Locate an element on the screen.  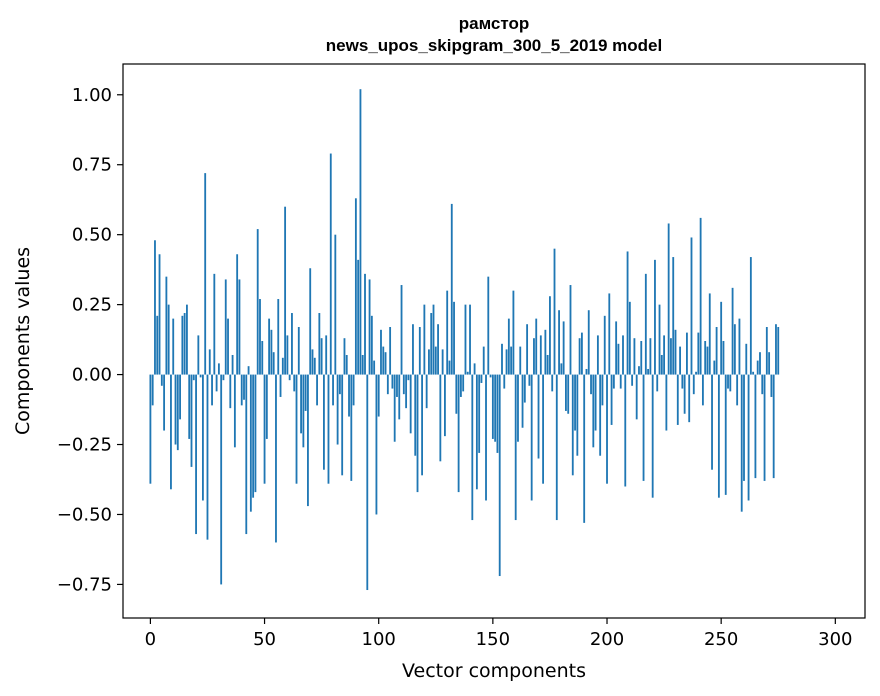
y-tick-label: −0.25 is located at coordinates (84, 445).